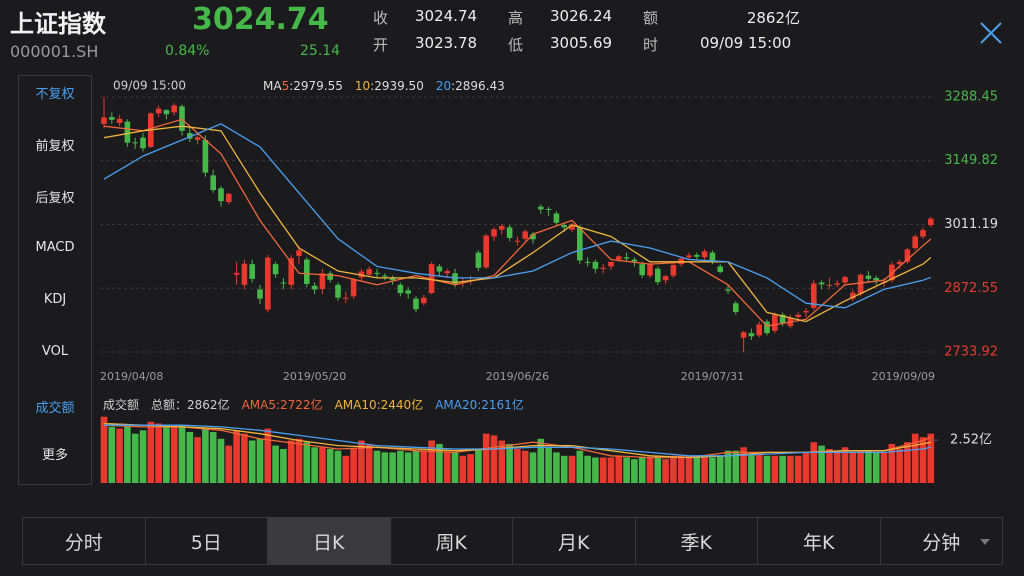  What do you see at coordinates (55, 94) in the screenshot?
I see `sidebar-item: 不复权` at bounding box center [55, 94].